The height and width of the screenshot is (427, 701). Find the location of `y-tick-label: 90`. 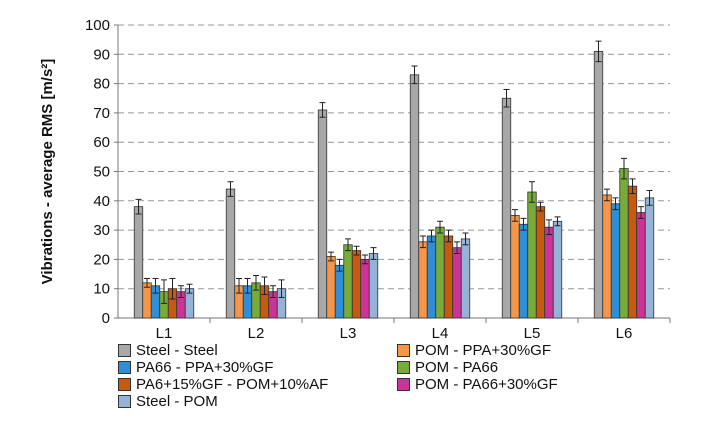

y-tick-label: 90 is located at coordinates (101, 54).